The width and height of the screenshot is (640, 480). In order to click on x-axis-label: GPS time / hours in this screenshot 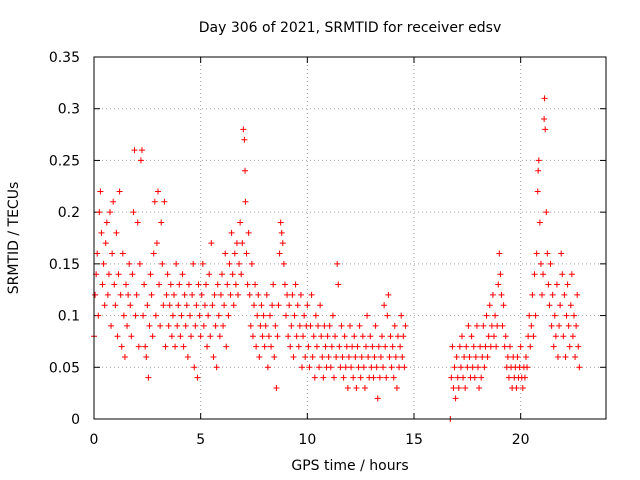, I will do `click(349, 466)`.